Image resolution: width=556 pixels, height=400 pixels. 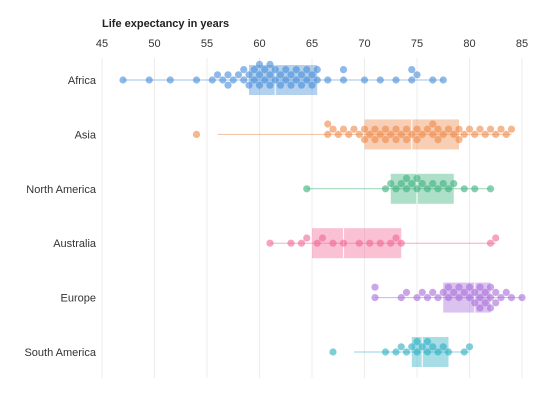 What do you see at coordinates (422, 188) in the screenshot?
I see `iqr-box` at bounding box center [422, 188].